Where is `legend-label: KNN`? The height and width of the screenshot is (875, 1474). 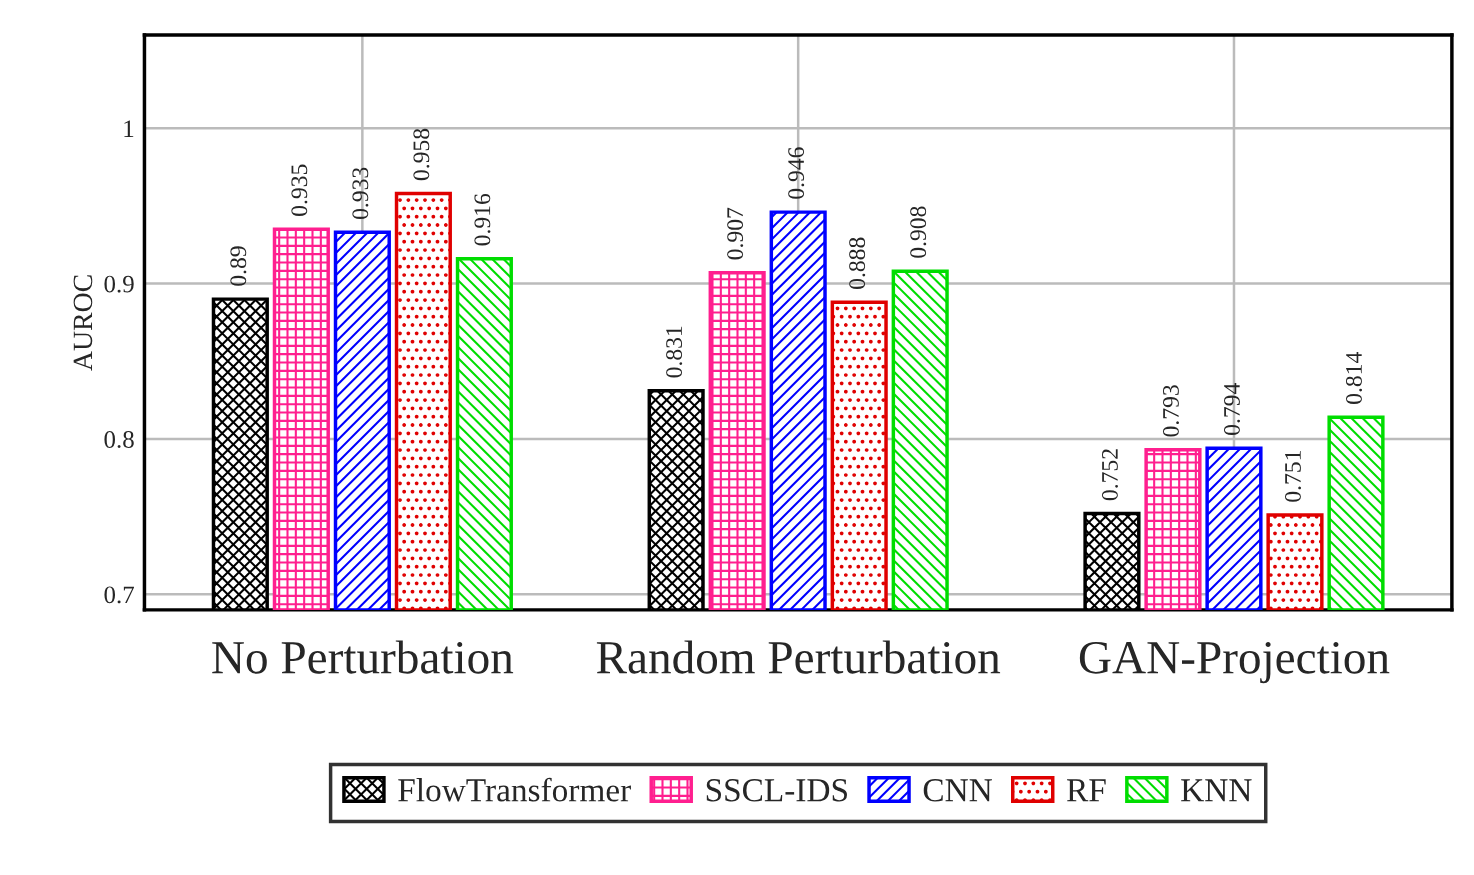 legend-label: KNN is located at coordinates (1216, 790).